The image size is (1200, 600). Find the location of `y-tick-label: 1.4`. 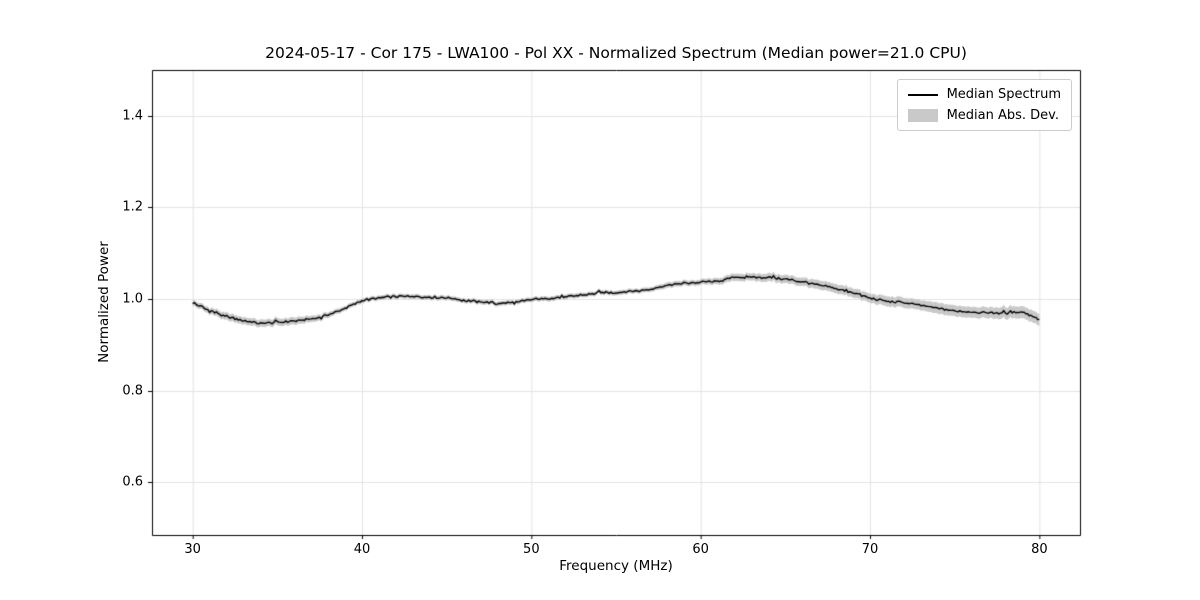

y-tick-label: 1.4 is located at coordinates (132, 116).